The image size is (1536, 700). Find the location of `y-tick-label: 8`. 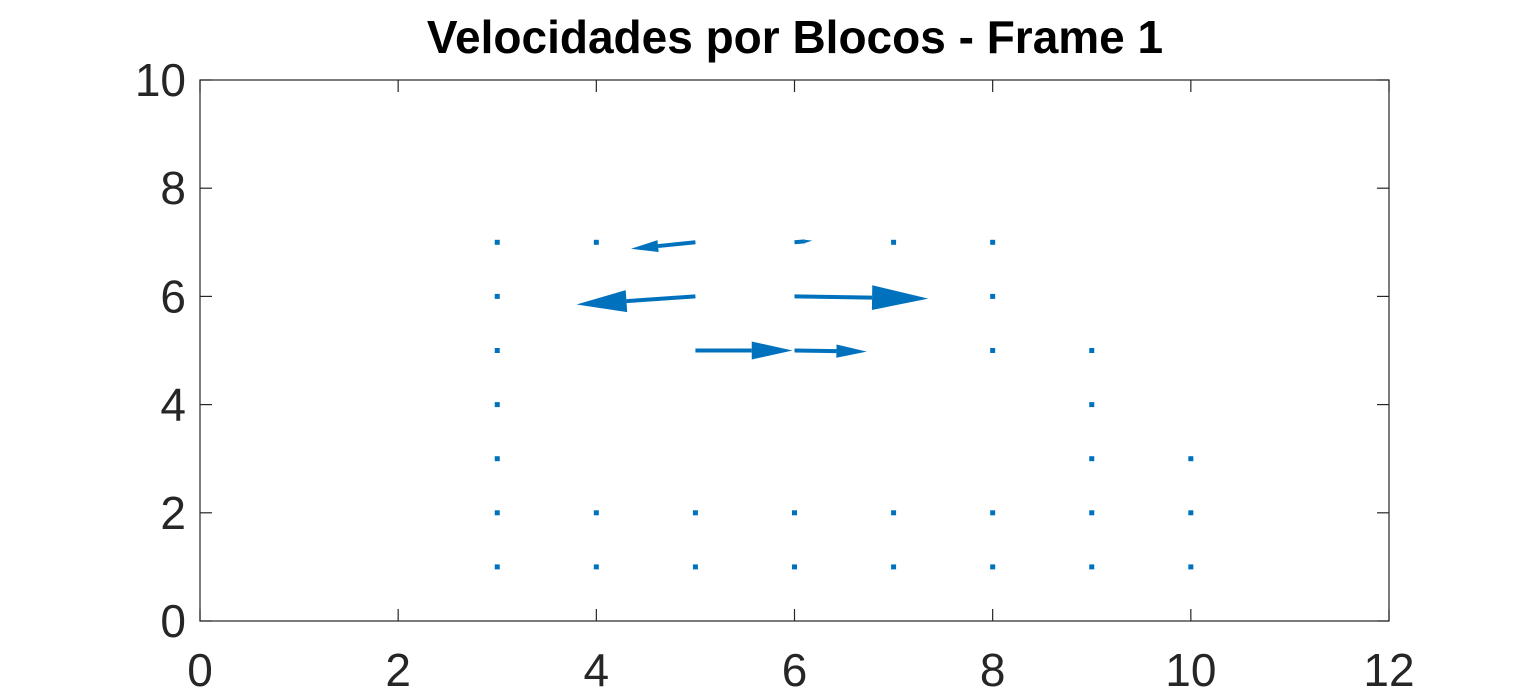

y-tick-label: 8 is located at coordinates (173, 188).